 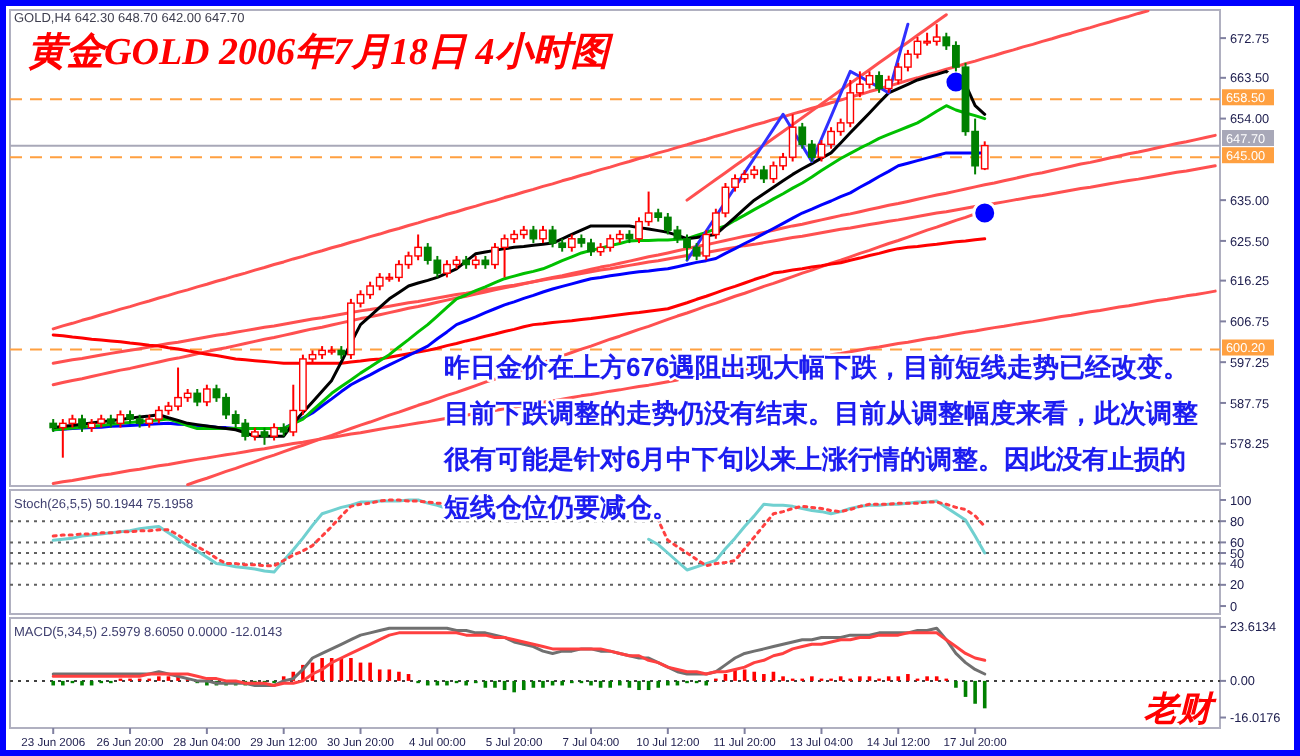 What do you see at coordinates (1180, 709) in the screenshot?
I see `annotation: 老财` at bounding box center [1180, 709].